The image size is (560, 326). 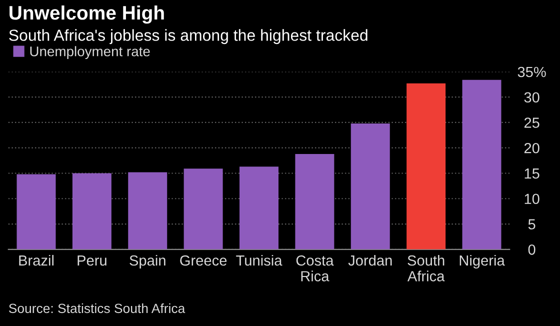 What do you see at coordinates (148, 261) in the screenshot?
I see `x-tick-label: Spain` at bounding box center [148, 261].